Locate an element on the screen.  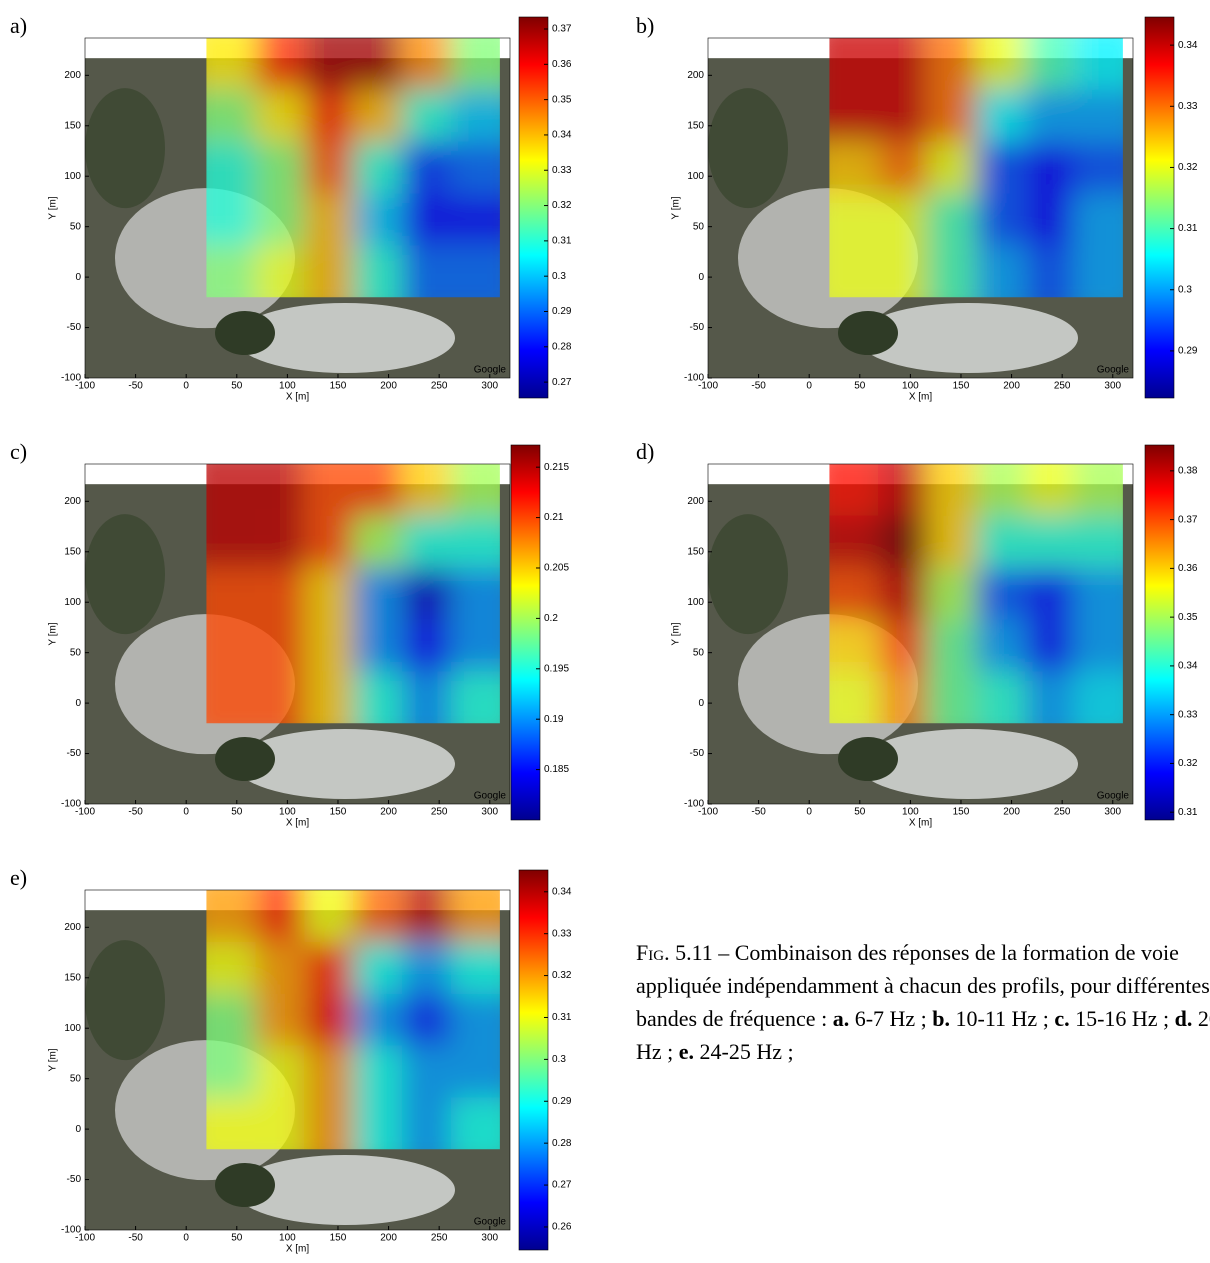
y-tick-label: 100 is located at coordinates (72, 176).